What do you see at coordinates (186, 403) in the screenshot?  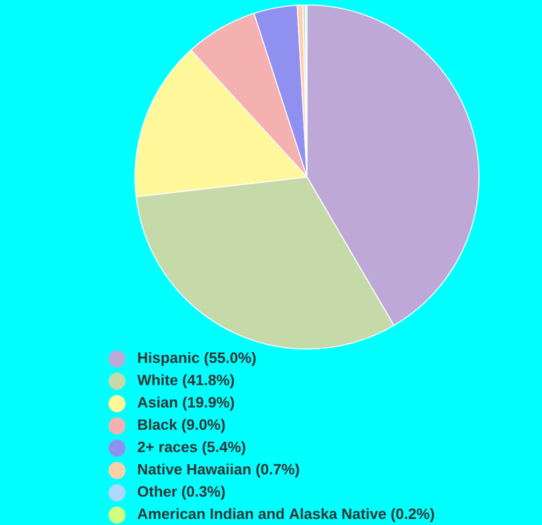 I see `legend-label: Asian (19.9%)` at bounding box center [186, 403].